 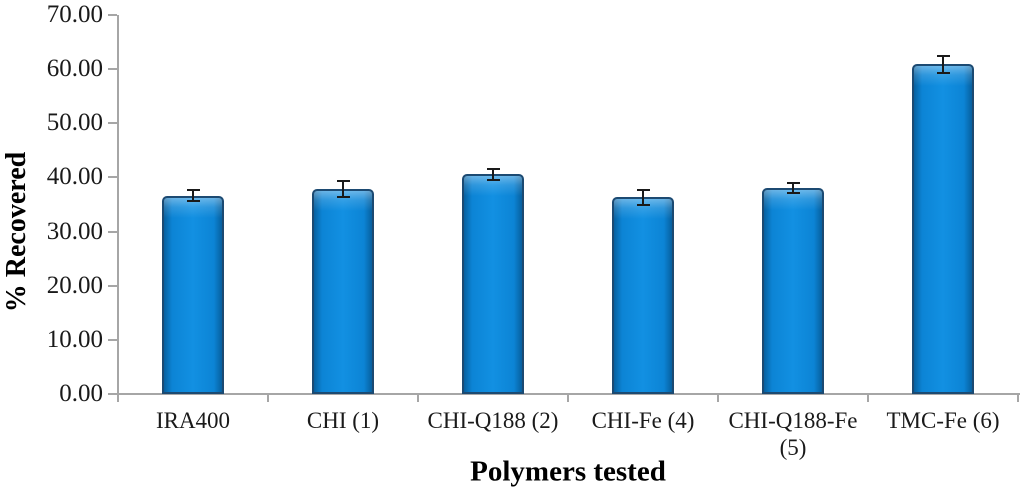 I want to click on y-tick-label: 30.00, so click(x=74, y=231).